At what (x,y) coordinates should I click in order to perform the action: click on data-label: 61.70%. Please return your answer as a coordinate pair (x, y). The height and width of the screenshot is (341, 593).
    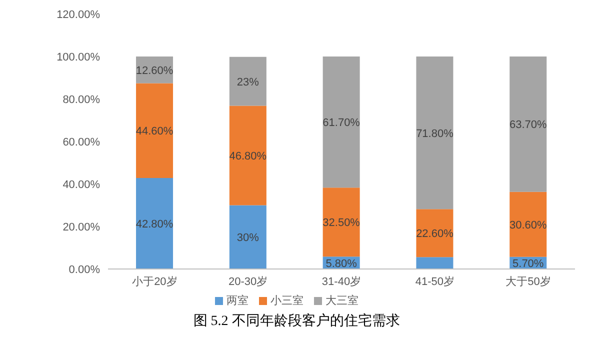
    Looking at the image, I should click on (341, 123).